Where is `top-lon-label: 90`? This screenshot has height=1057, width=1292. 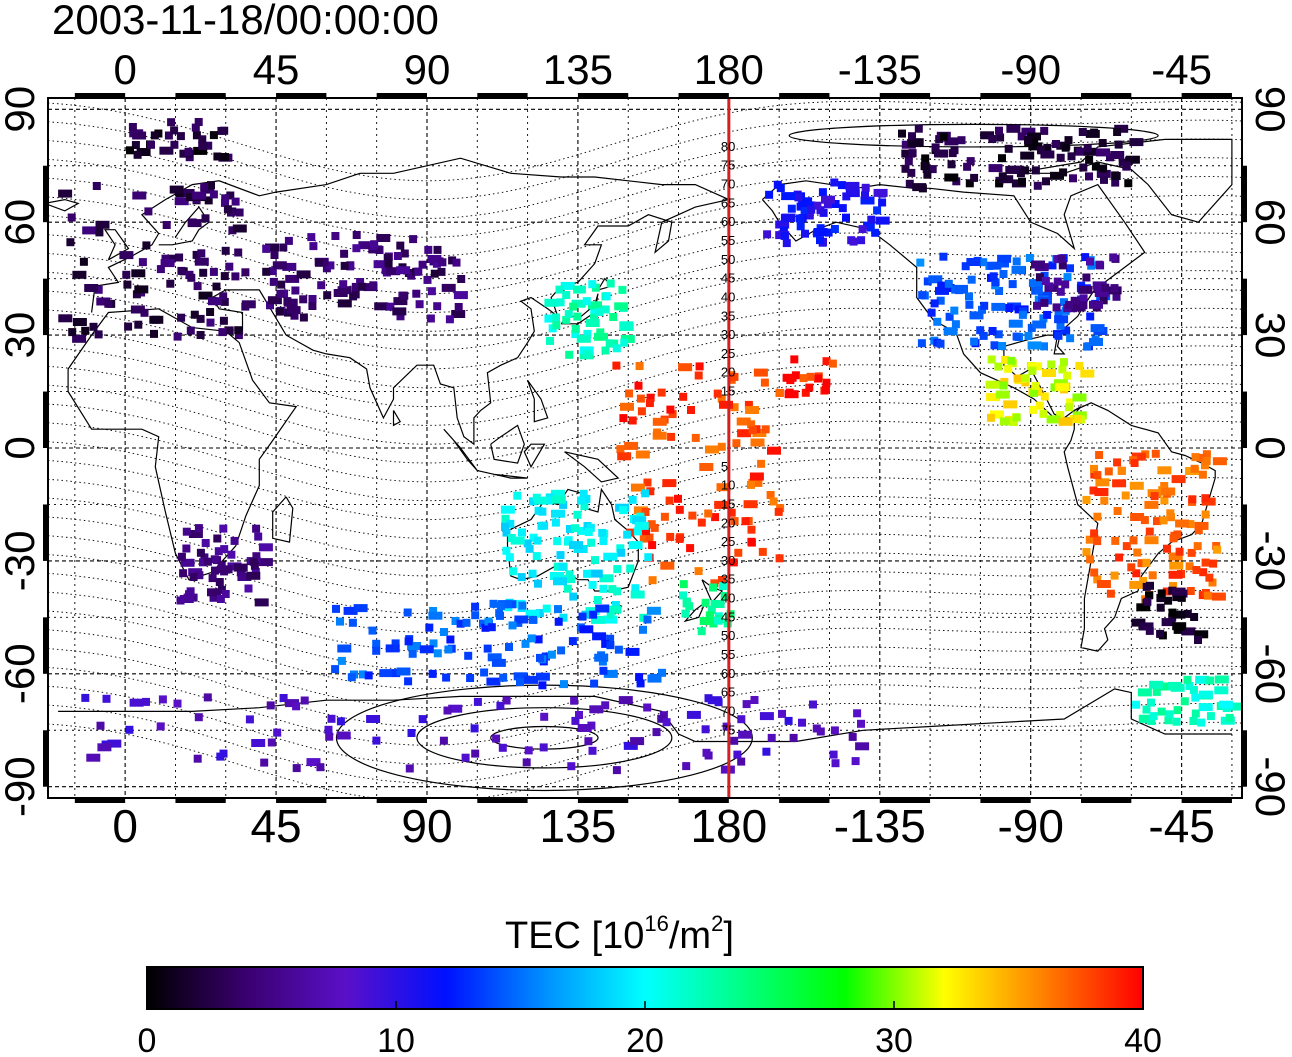
top-lon-label: 90 is located at coordinates (427, 69).